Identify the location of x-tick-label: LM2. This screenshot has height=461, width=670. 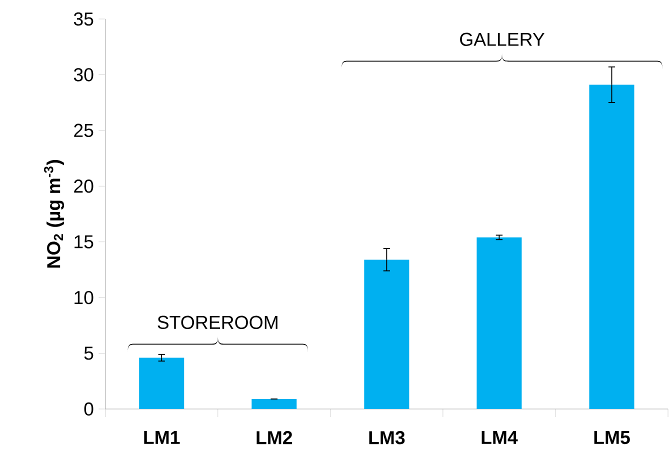
(274, 437).